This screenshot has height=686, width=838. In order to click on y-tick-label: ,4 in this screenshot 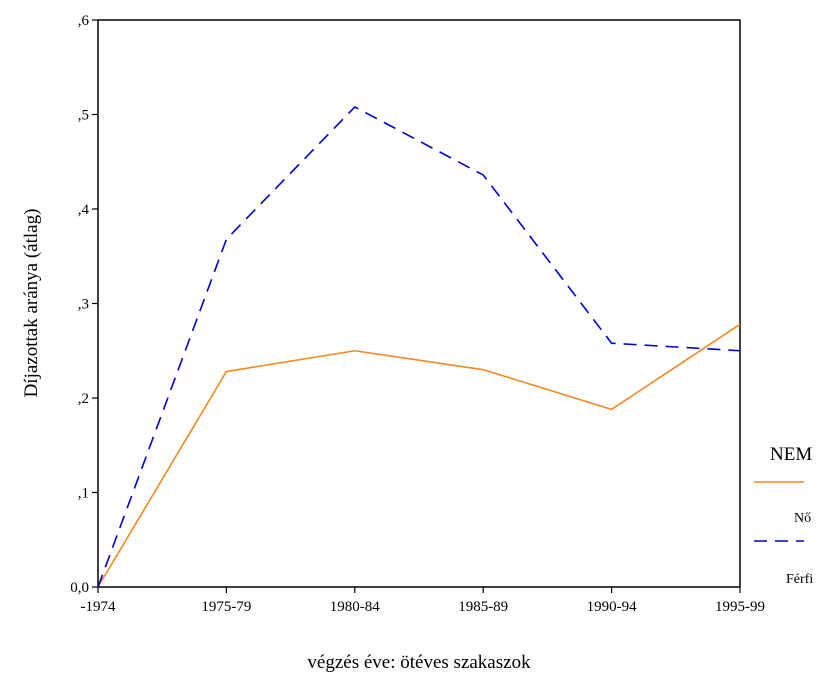, I will do `click(84, 210)`.